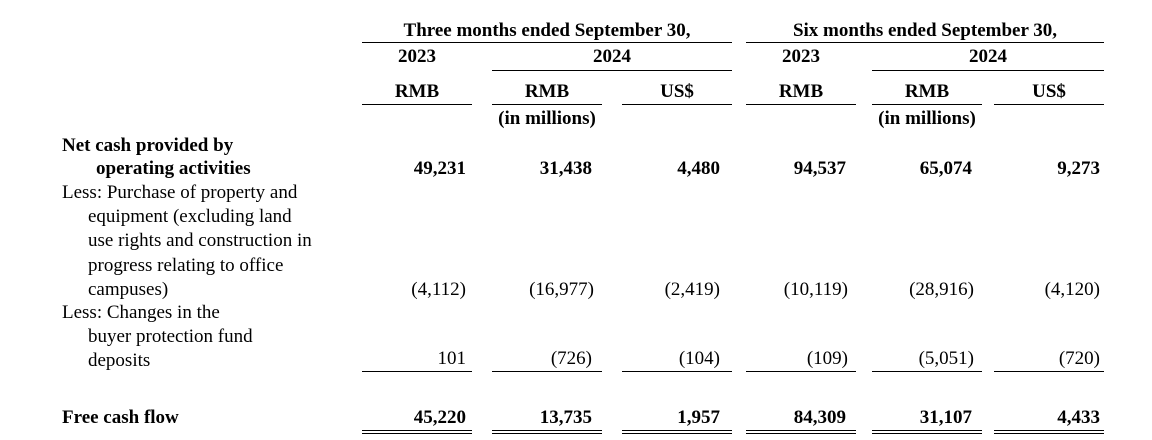 The width and height of the screenshot is (1152, 440). Describe the element at coordinates (1049, 91) in the screenshot. I see `six-months-2024-usd: US$` at that location.